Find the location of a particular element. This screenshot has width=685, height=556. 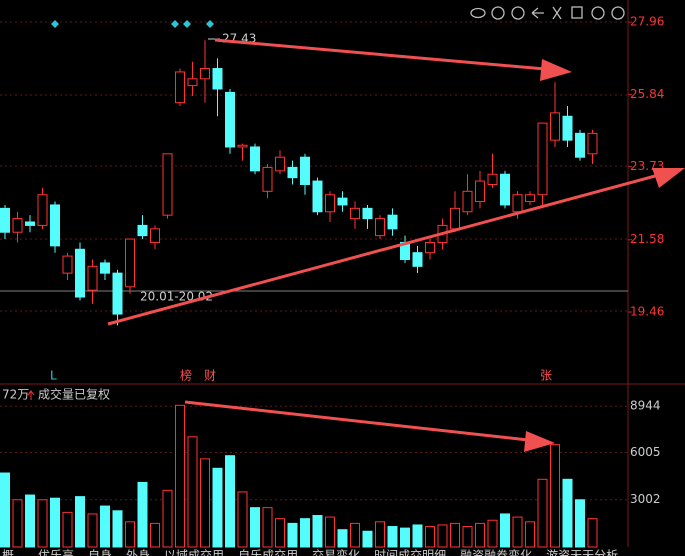

diamond-markers is located at coordinates (132, 24).